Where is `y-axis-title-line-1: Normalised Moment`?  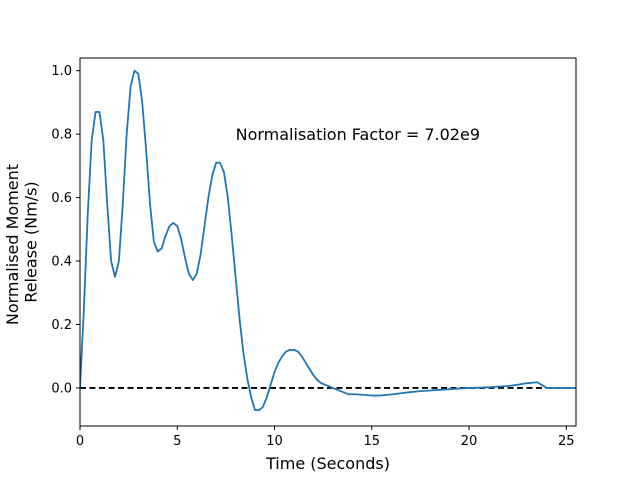
y-axis-title-line-1: Normalised Moment is located at coordinates (12, 244).